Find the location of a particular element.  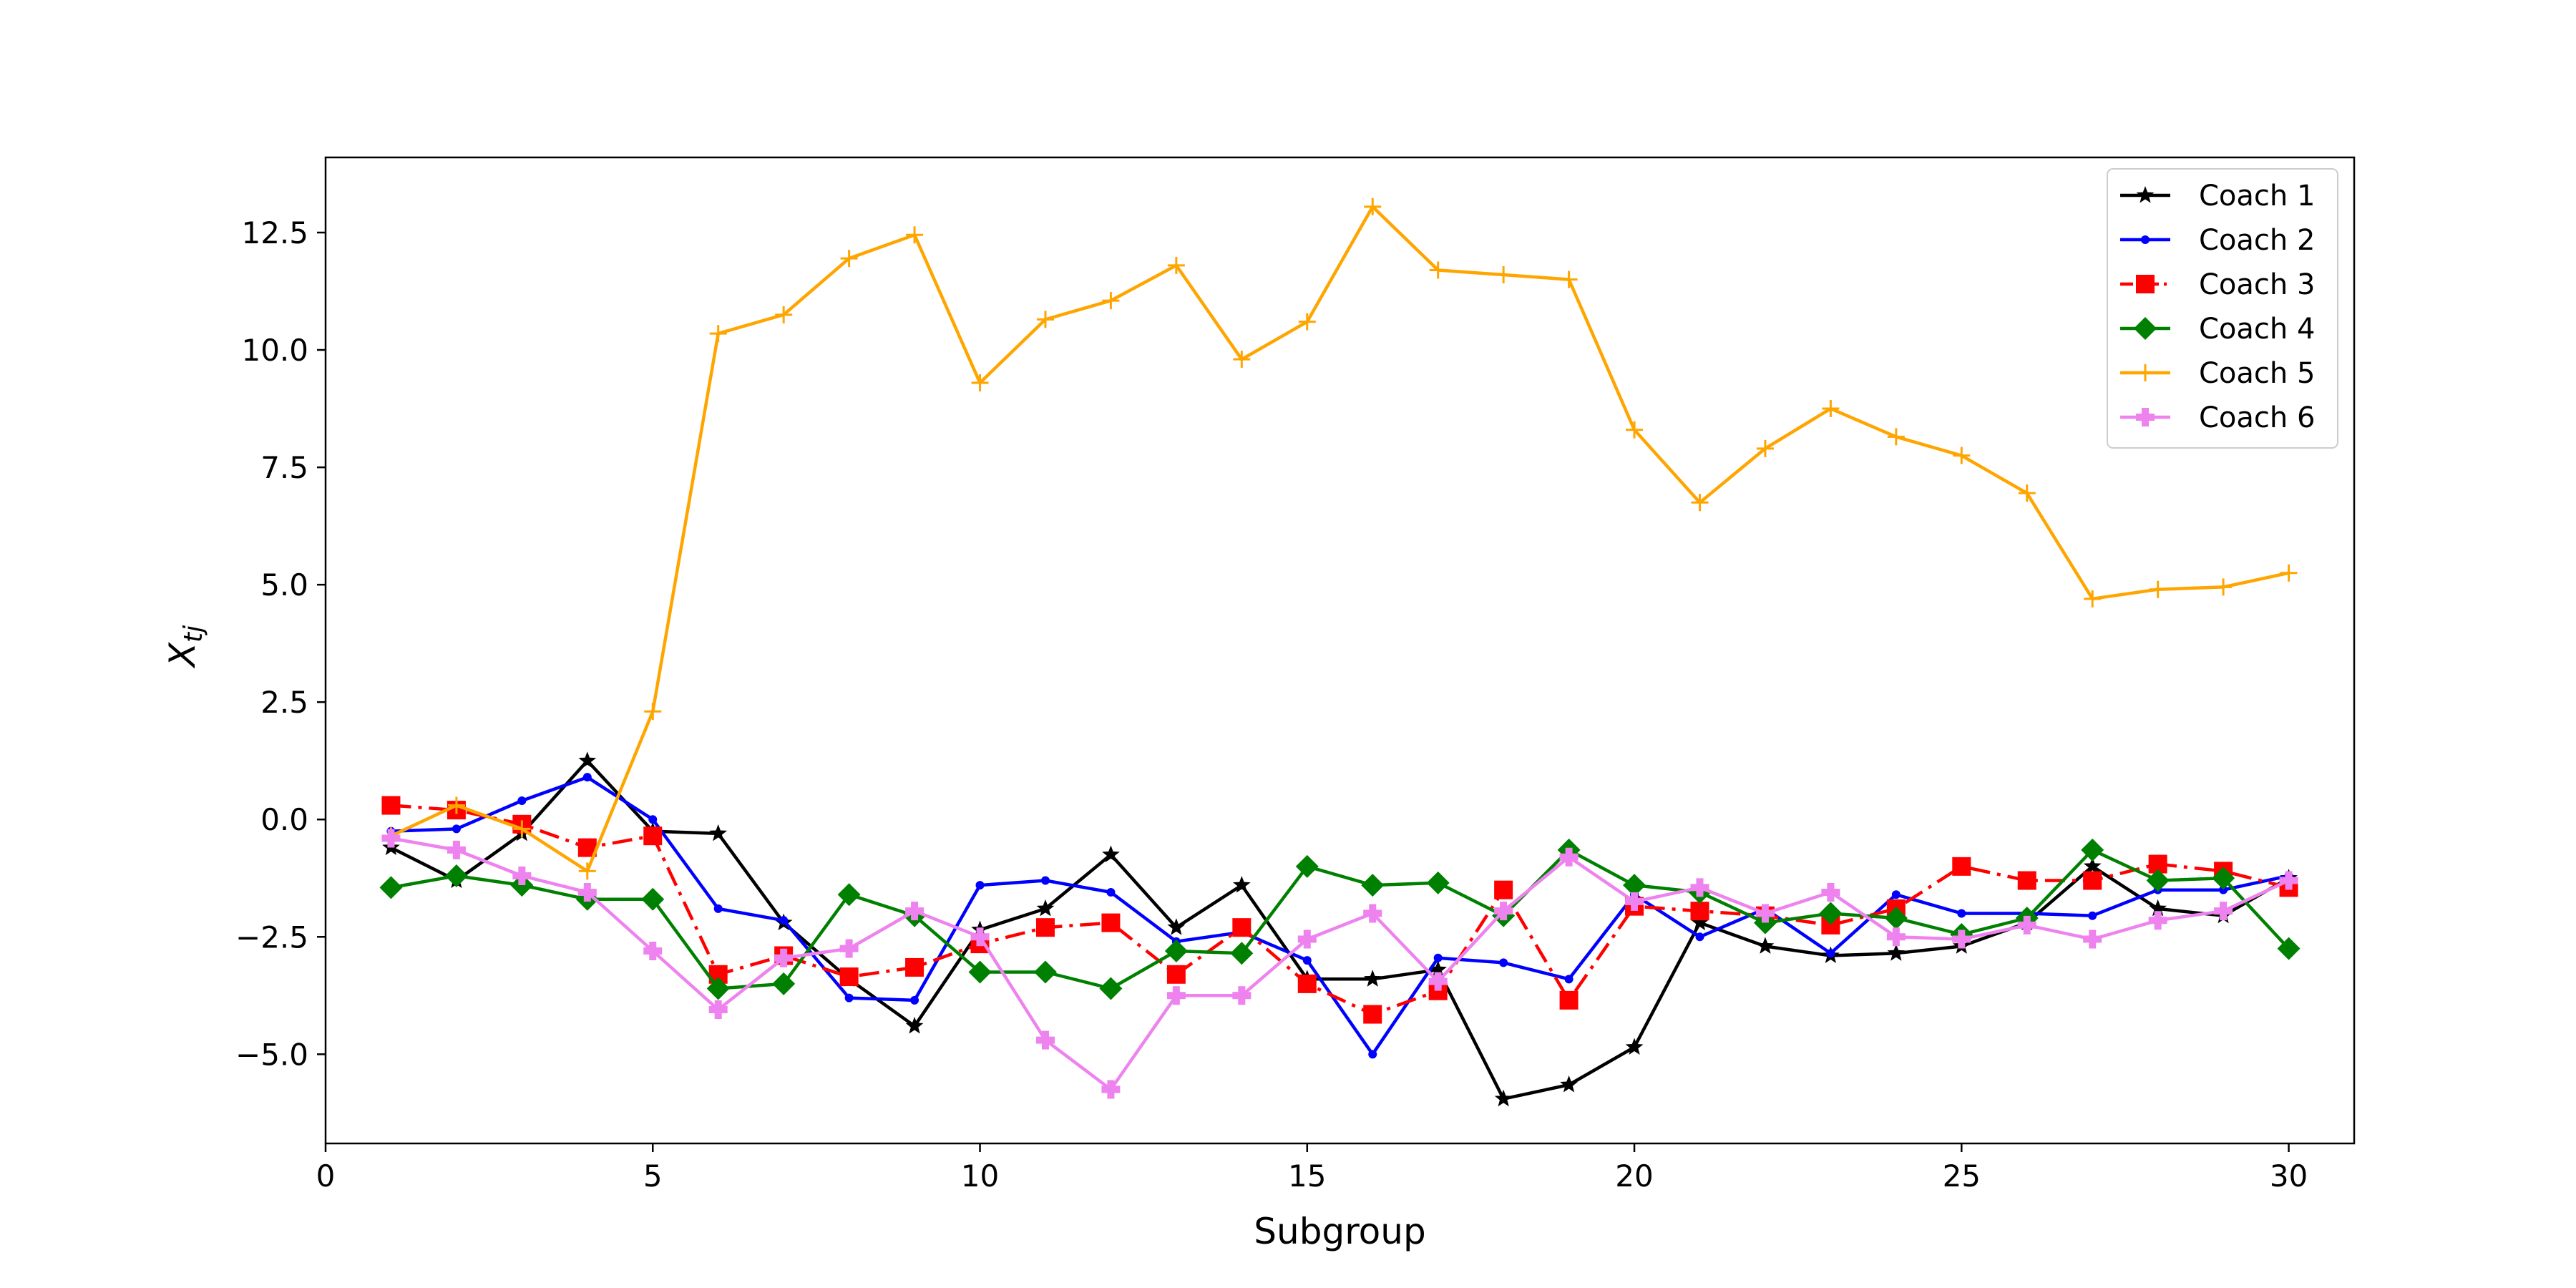

y-tick-label: 0.0 is located at coordinates (284, 819).